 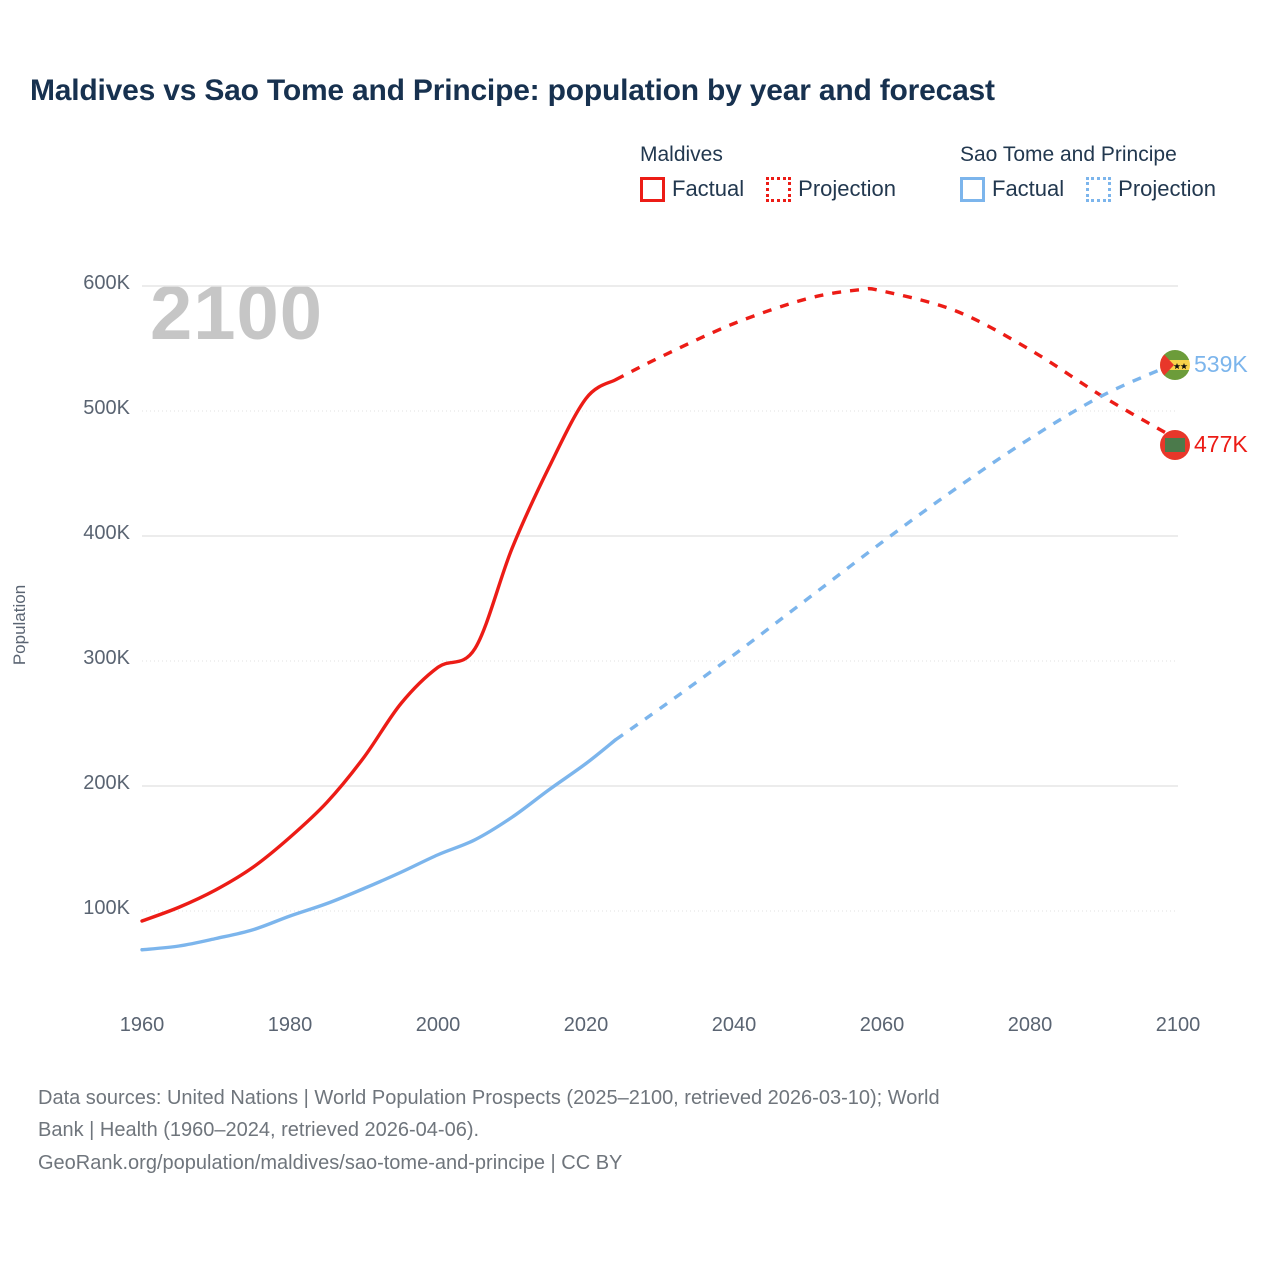 I want to click on y-axis-tick-label: 200K, so click(x=106, y=783).